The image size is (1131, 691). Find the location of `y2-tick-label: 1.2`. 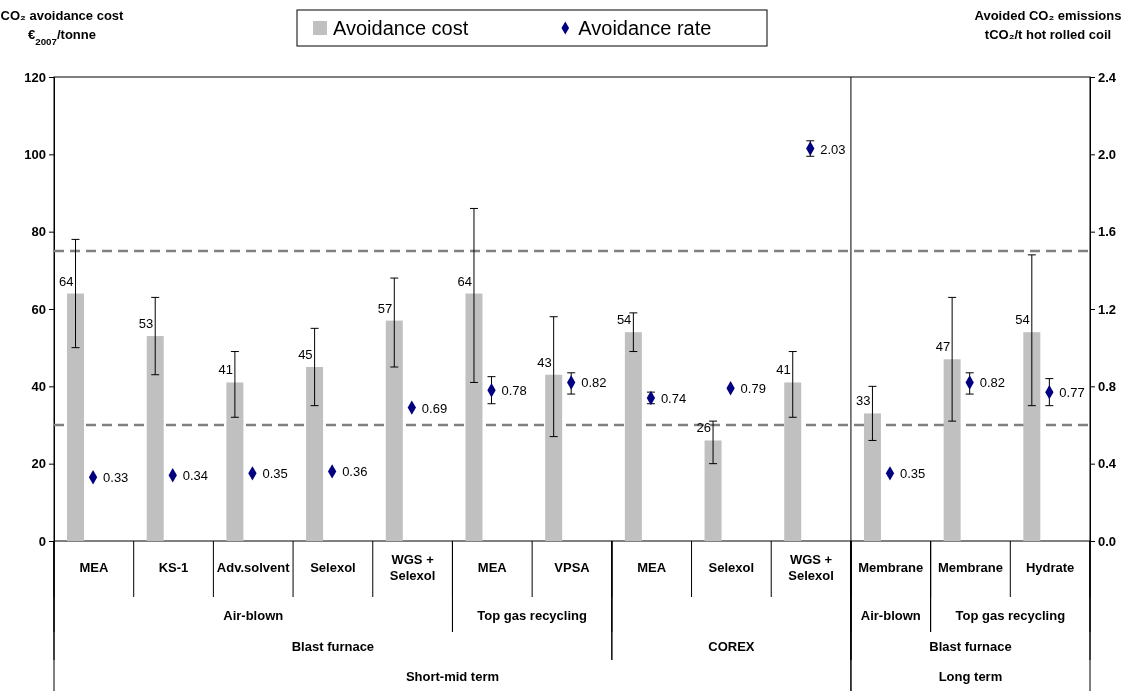

y2-tick-label: 1.2 is located at coordinates (1107, 309).